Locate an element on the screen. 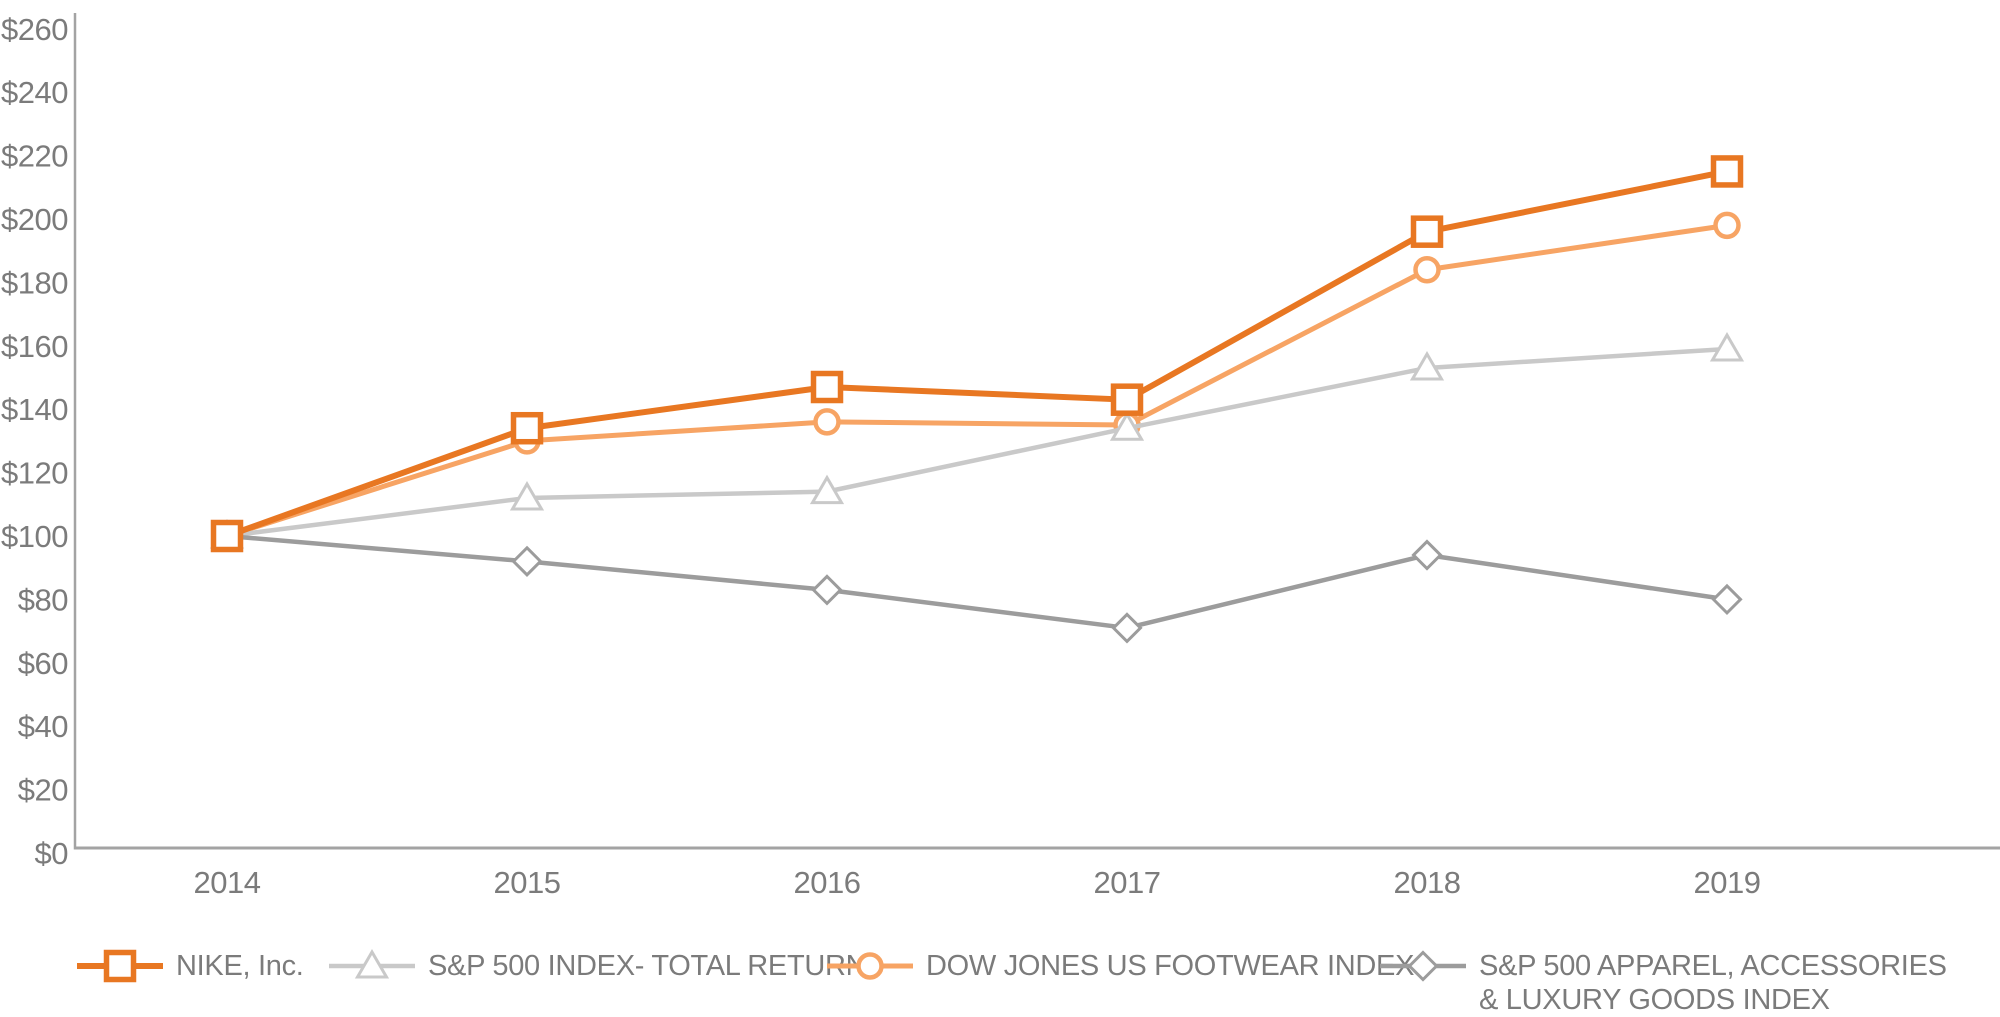 This screenshot has height=1017, width=2000. x-tick-label-2018: 2018 is located at coordinates (1427, 882).